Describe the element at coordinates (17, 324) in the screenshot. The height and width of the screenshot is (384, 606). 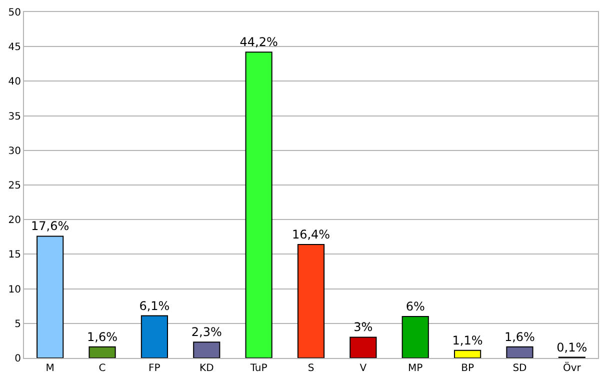
I see `y-tick-label: 5` at that location.